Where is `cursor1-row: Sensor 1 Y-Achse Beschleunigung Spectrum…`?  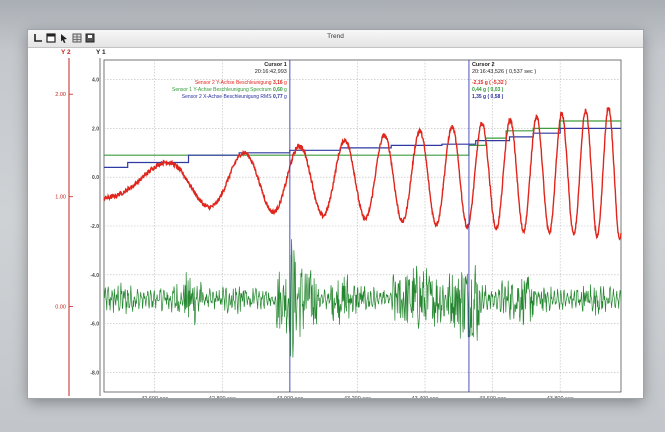
cursor1-row: Sensor 1 Y-Achse Beschleunigung Spectrum… is located at coordinates (229, 90).